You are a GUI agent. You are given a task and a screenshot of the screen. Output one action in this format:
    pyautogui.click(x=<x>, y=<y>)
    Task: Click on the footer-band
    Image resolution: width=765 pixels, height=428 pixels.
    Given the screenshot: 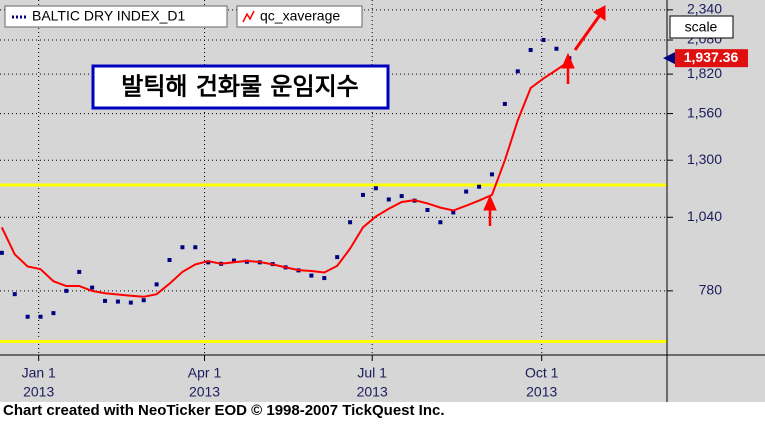 What is the action you would take?
    pyautogui.click(x=382, y=412)
    